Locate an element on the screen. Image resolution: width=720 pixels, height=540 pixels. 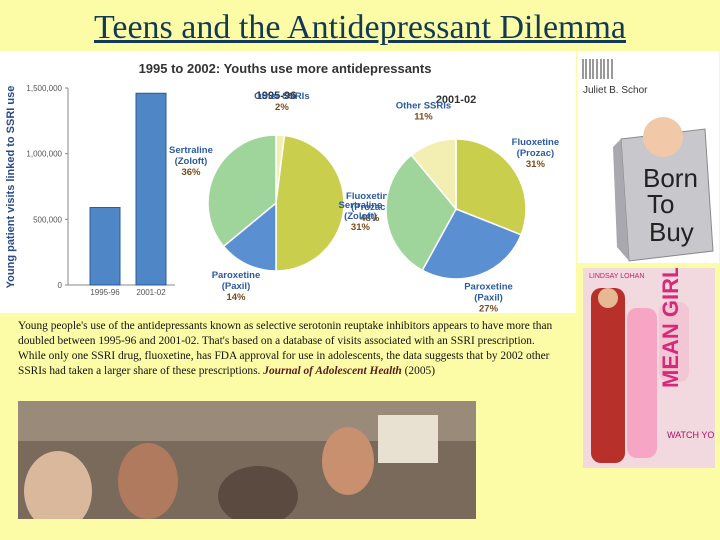
slice-value: 27% is located at coordinates (489, 308).